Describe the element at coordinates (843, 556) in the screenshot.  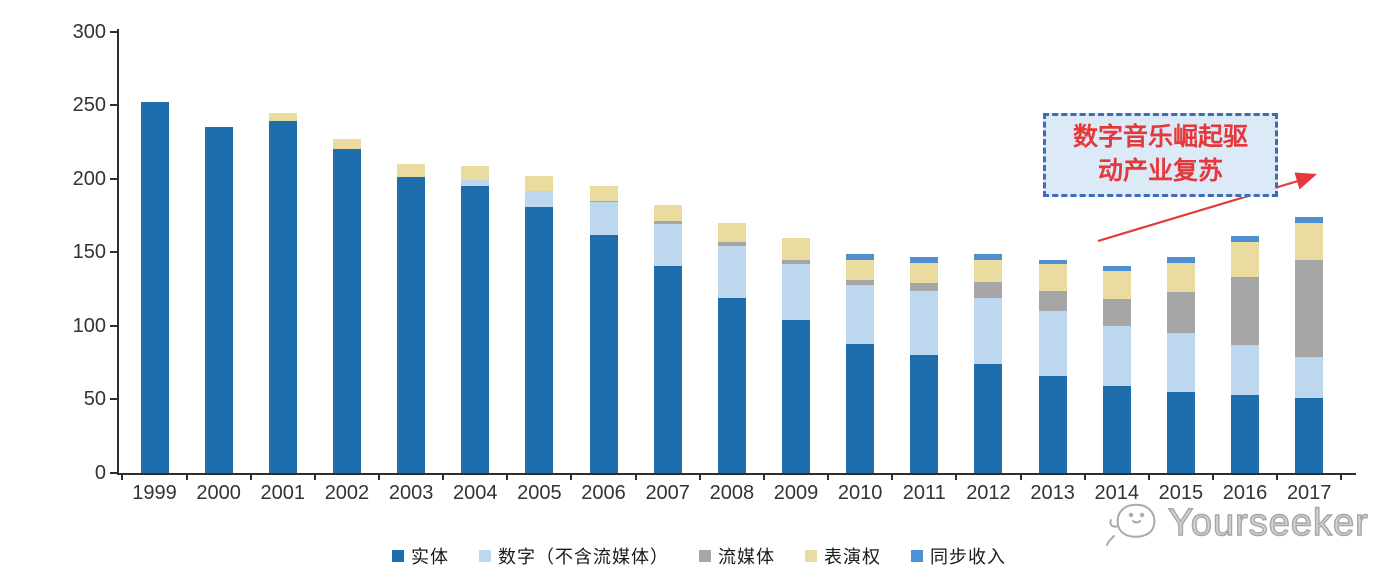
I see `legend-item: 表演权` at that location.